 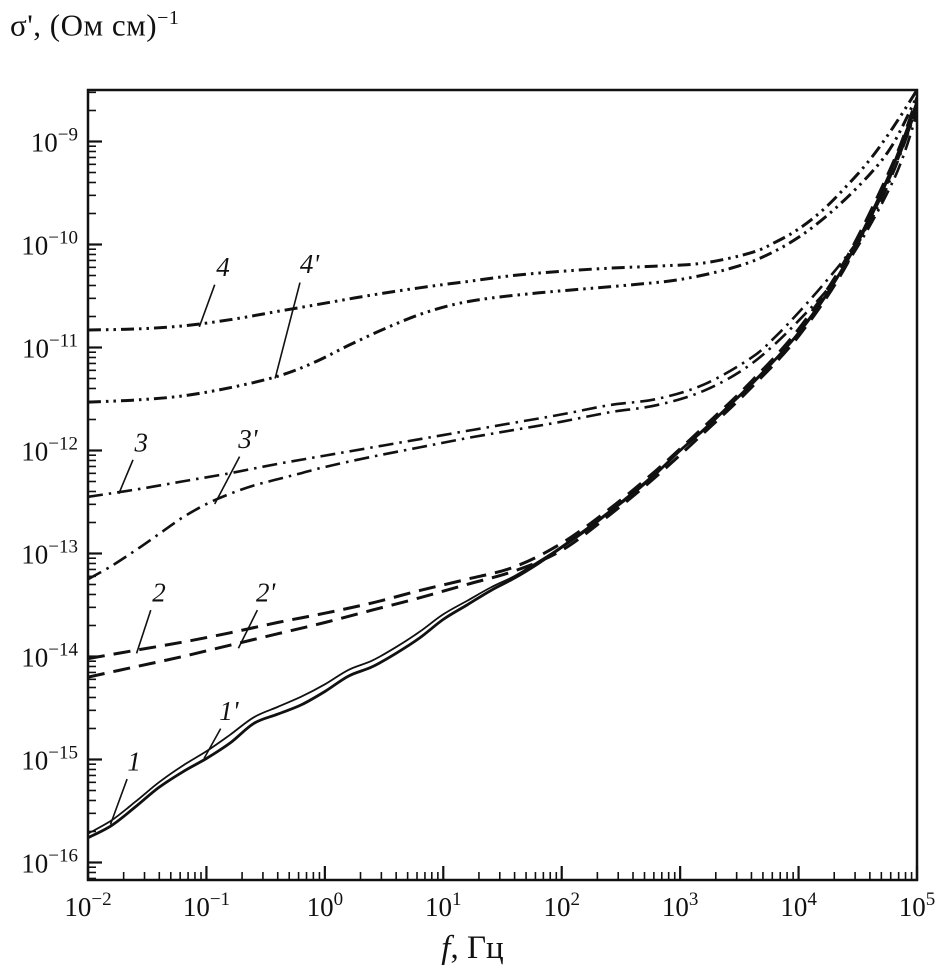 What do you see at coordinates (168, 18) in the screenshot?
I see `y-axis-title-exponent: −1` at bounding box center [168, 18].